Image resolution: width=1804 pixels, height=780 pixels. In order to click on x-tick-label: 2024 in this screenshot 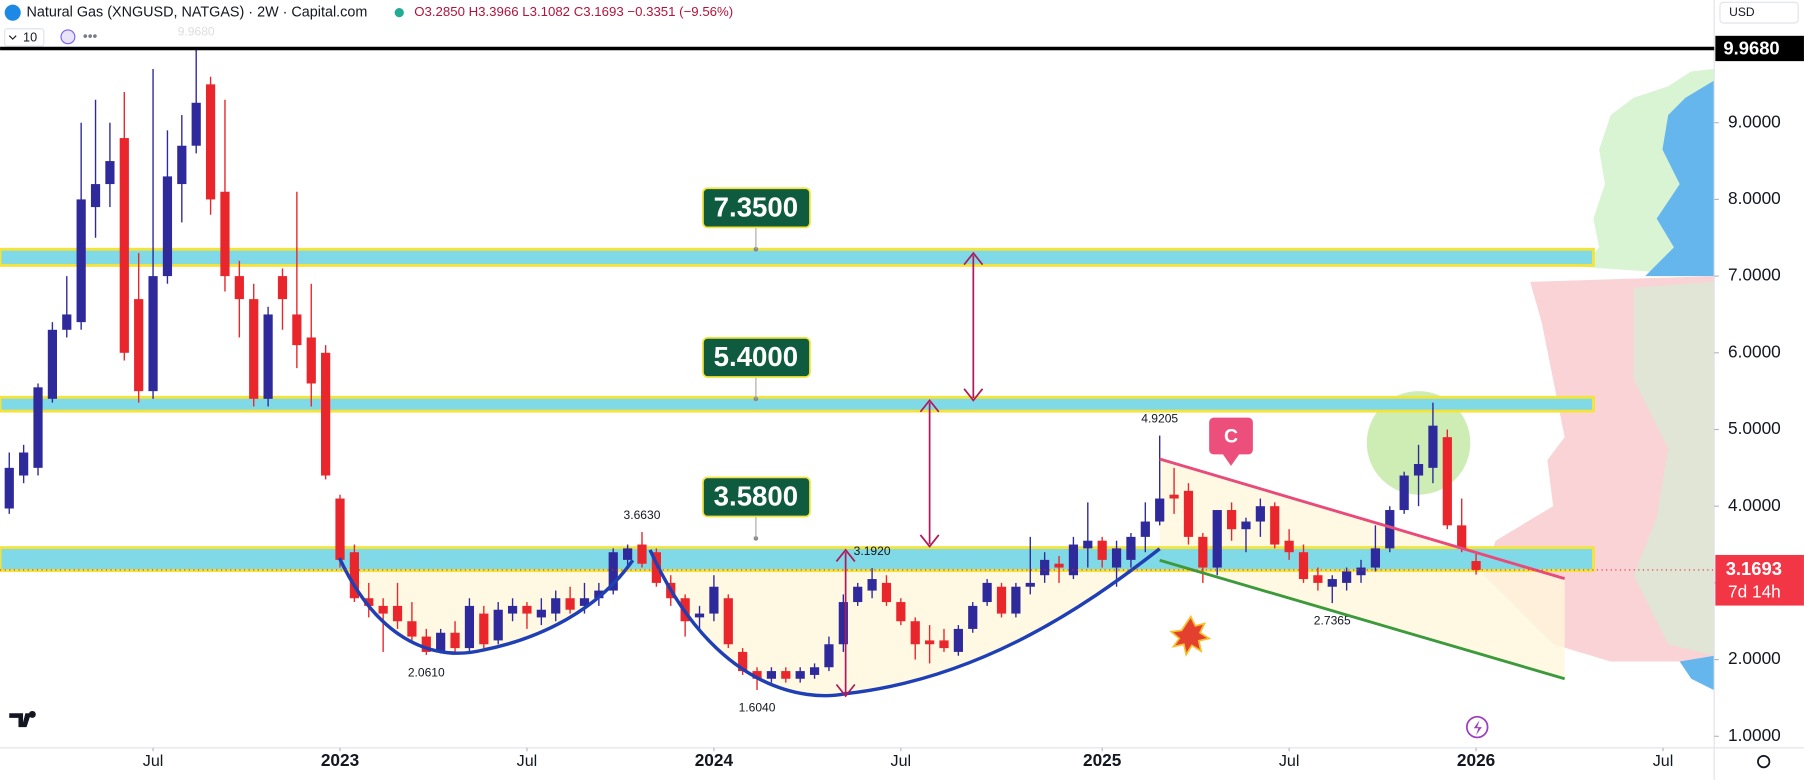, I will do `click(714, 760)`.